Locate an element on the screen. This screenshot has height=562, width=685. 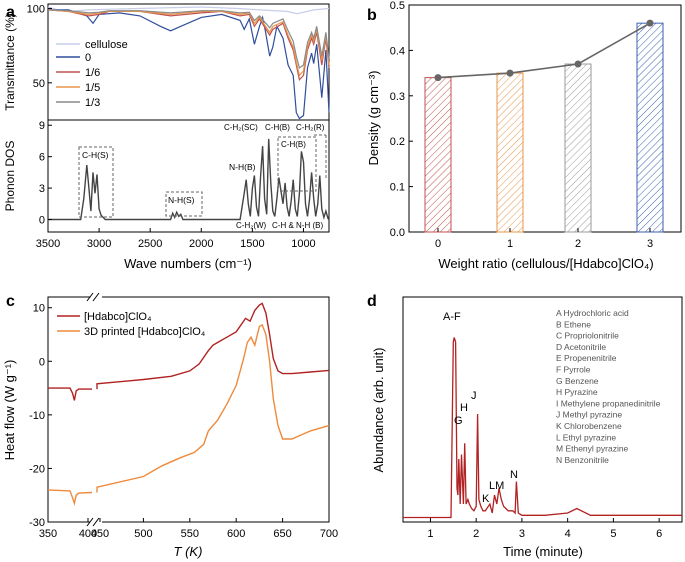
c-xtick-label: 550 is located at coordinates (190, 534).